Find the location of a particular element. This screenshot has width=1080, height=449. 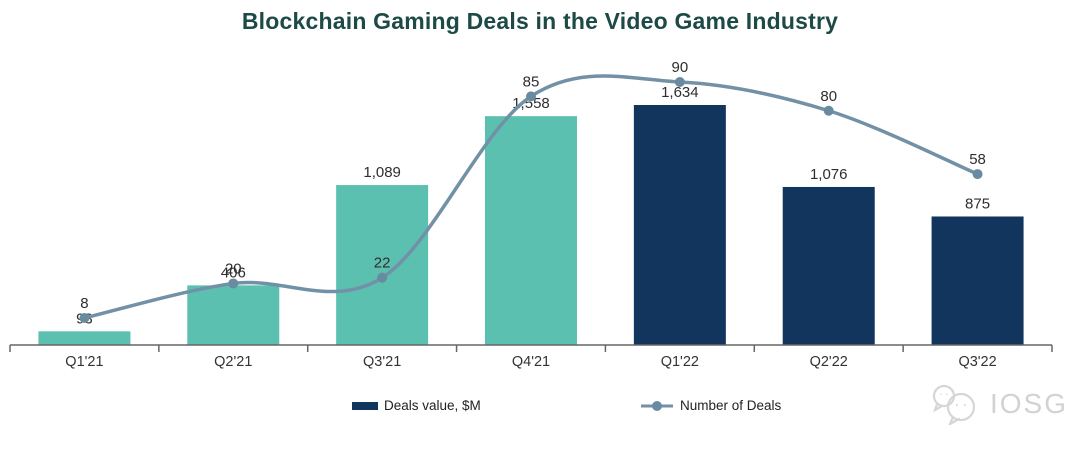

iosg-watermark-text: IOSG is located at coordinates (1029, 403).